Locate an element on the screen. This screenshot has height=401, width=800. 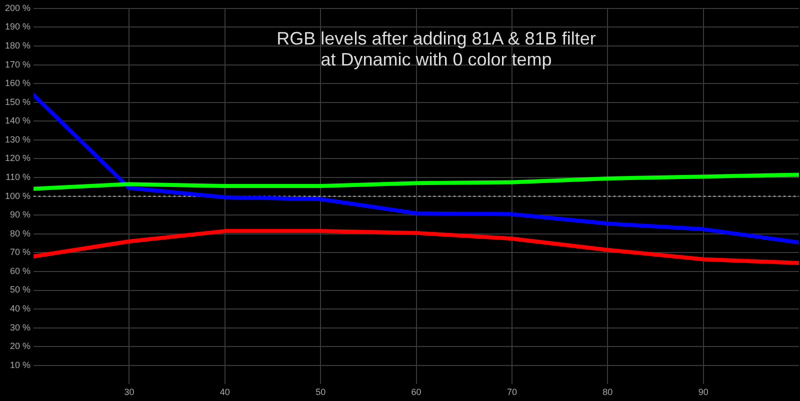
y-tick-label: 100 % is located at coordinates (17, 195).